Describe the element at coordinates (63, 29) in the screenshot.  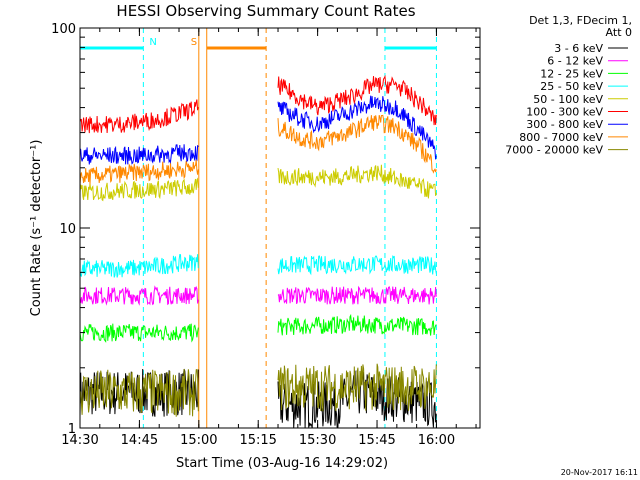
I see `y-tick-label: 100` at that location.